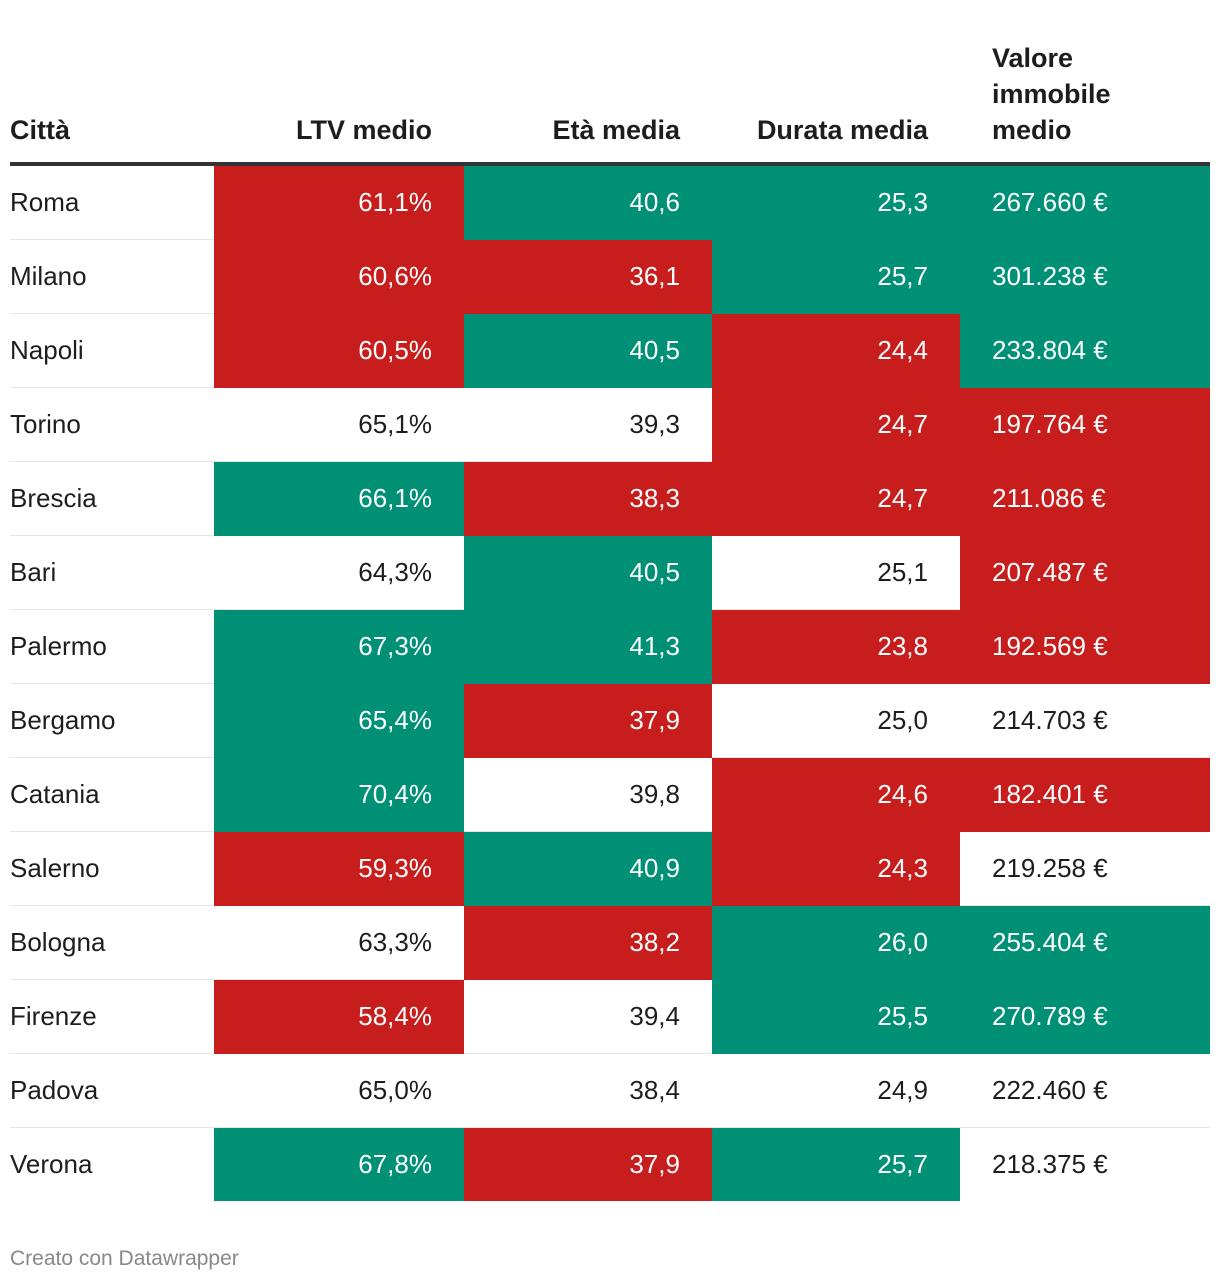 Image resolution: width=1220 pixels, height=1284 pixels. Describe the element at coordinates (836, 646) in the screenshot. I see `cell-durata: 23,8` at that location.